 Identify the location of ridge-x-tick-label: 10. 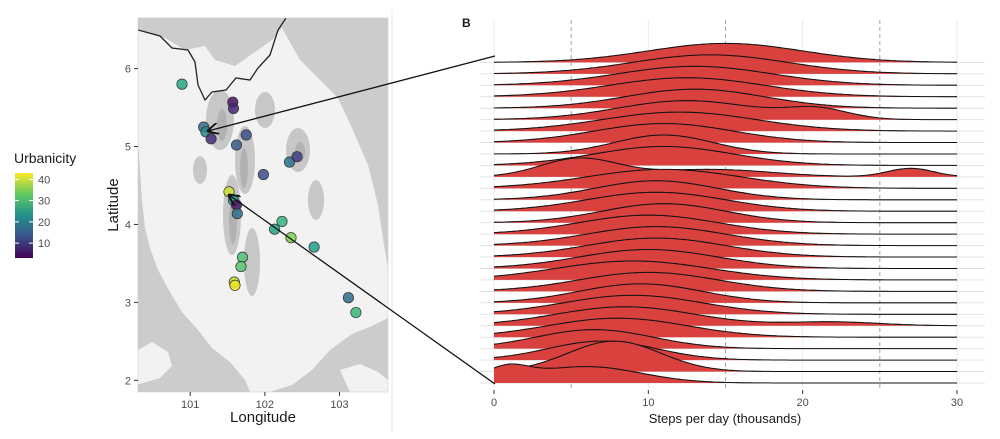
(648, 403).